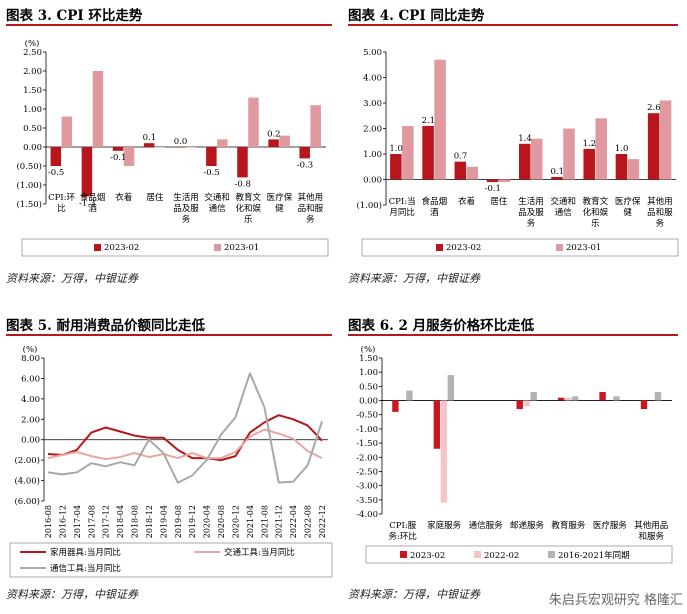 This screenshot has width=687, height=614. Describe the element at coordinates (186, 219) in the screenshot. I see `x-category-label: 务` at that location.